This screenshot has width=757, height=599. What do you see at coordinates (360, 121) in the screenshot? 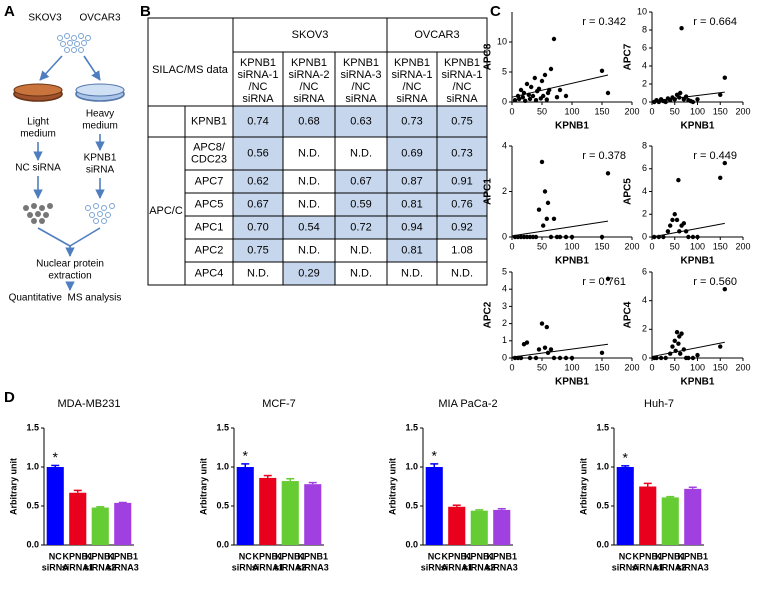
I see `table-cell: 0.63` at bounding box center [360, 121].